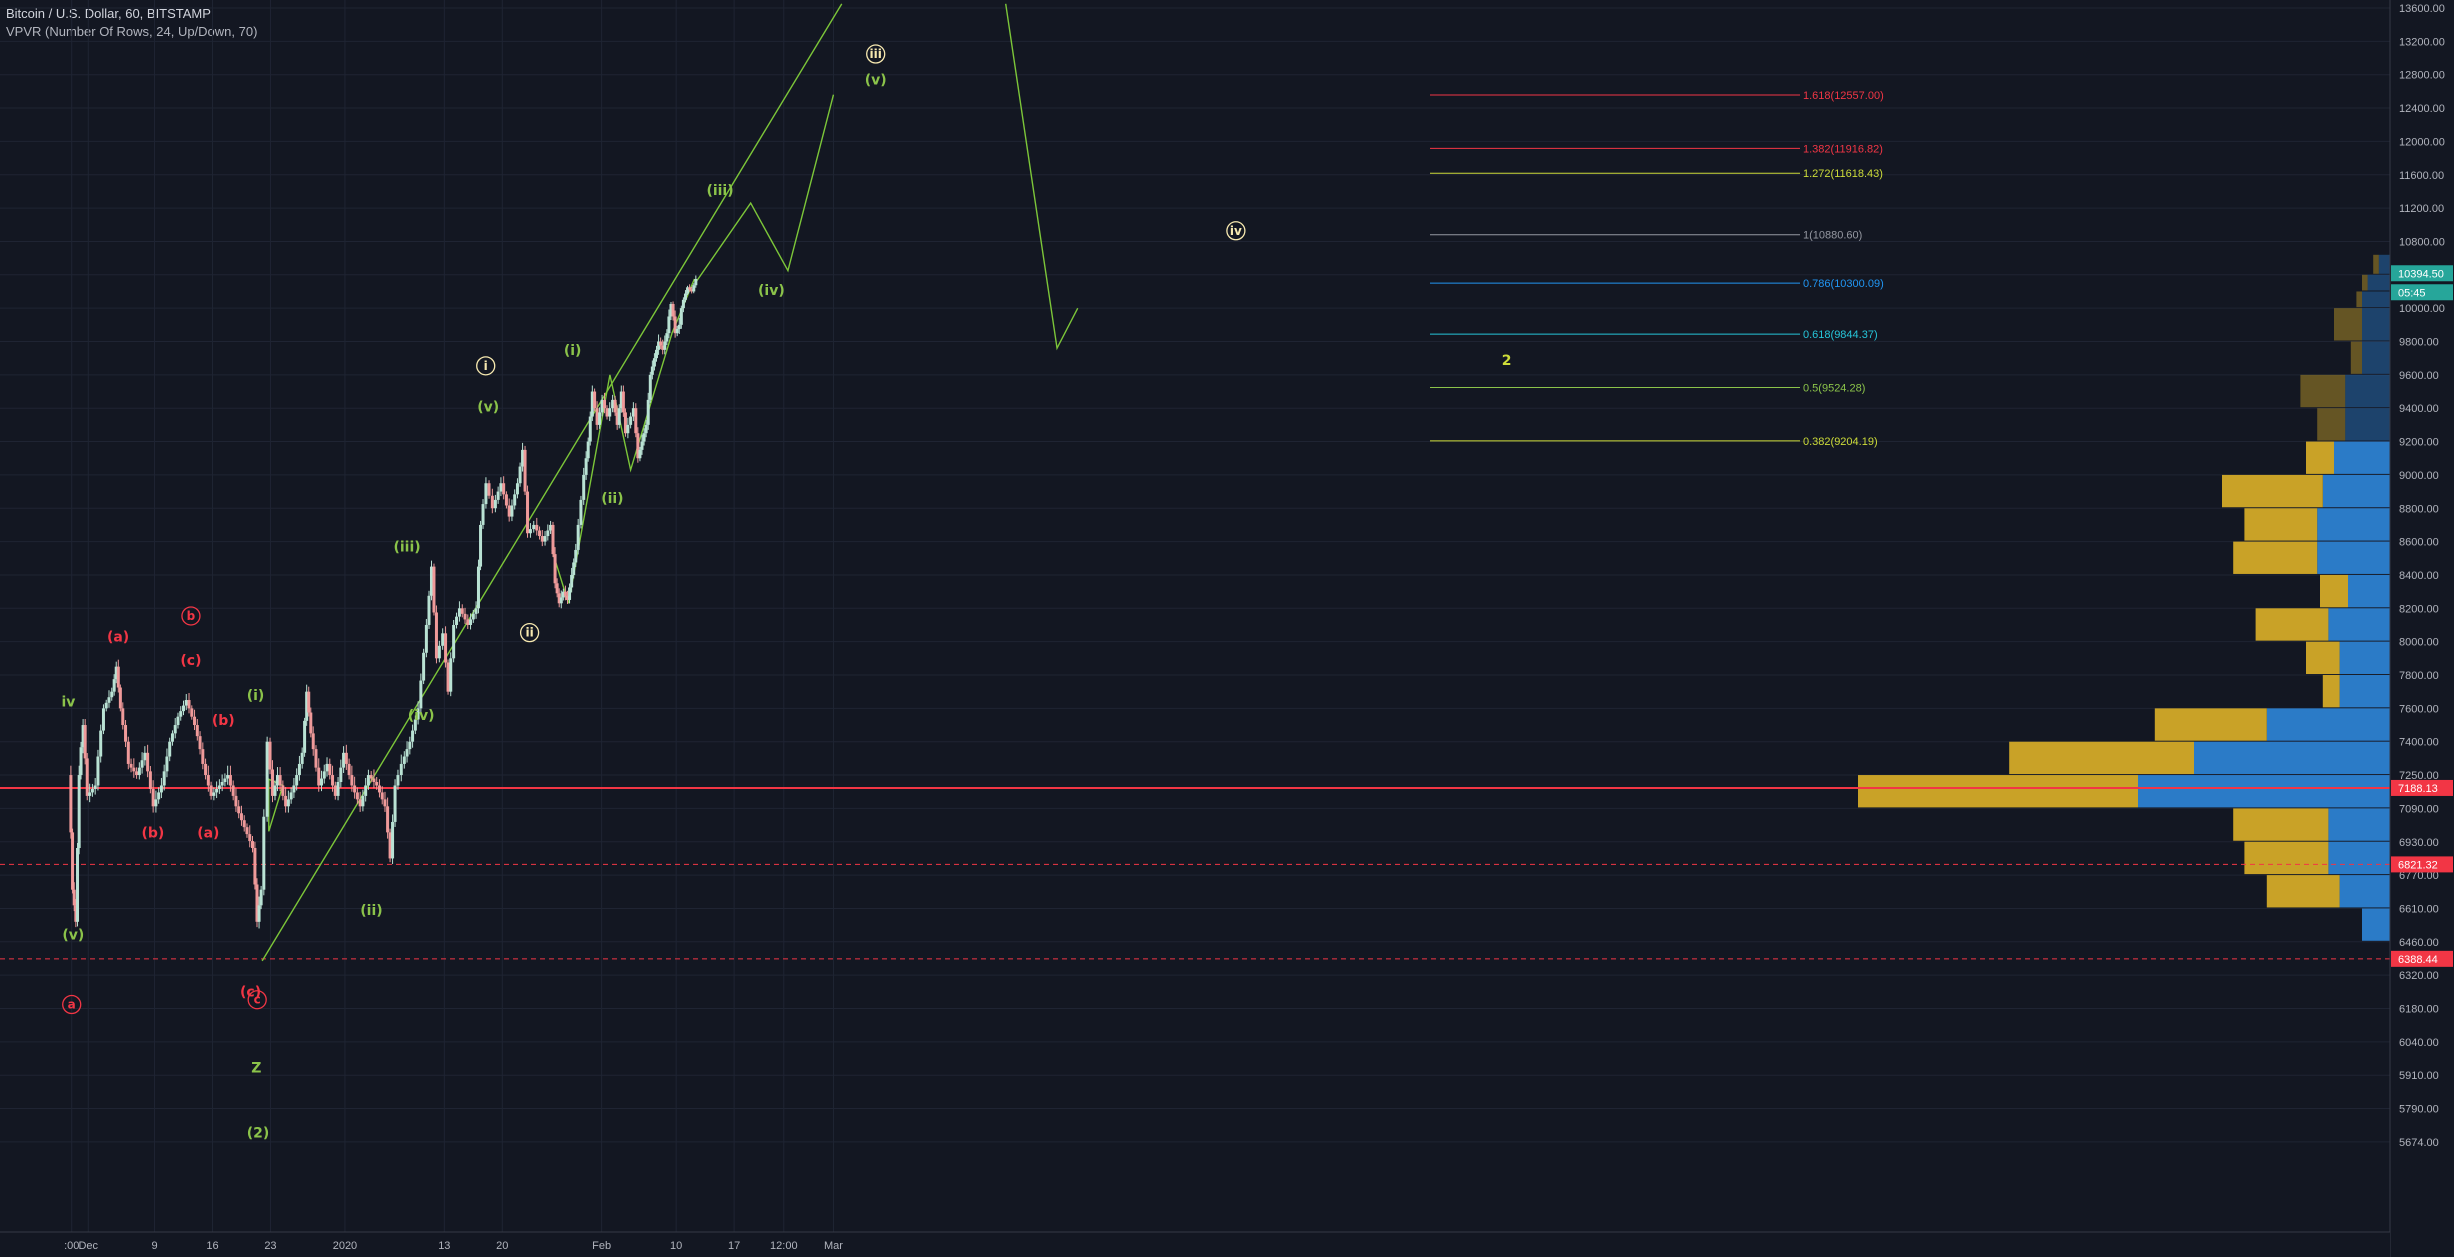  I want to click on wave-label: (iv), so click(421, 716).